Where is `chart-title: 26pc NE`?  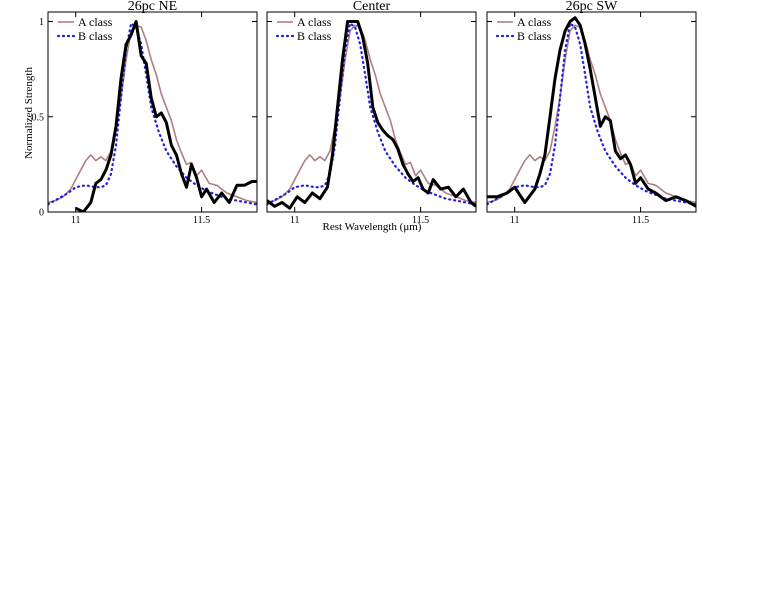
chart-title: 26pc NE is located at coordinates (152, 7).